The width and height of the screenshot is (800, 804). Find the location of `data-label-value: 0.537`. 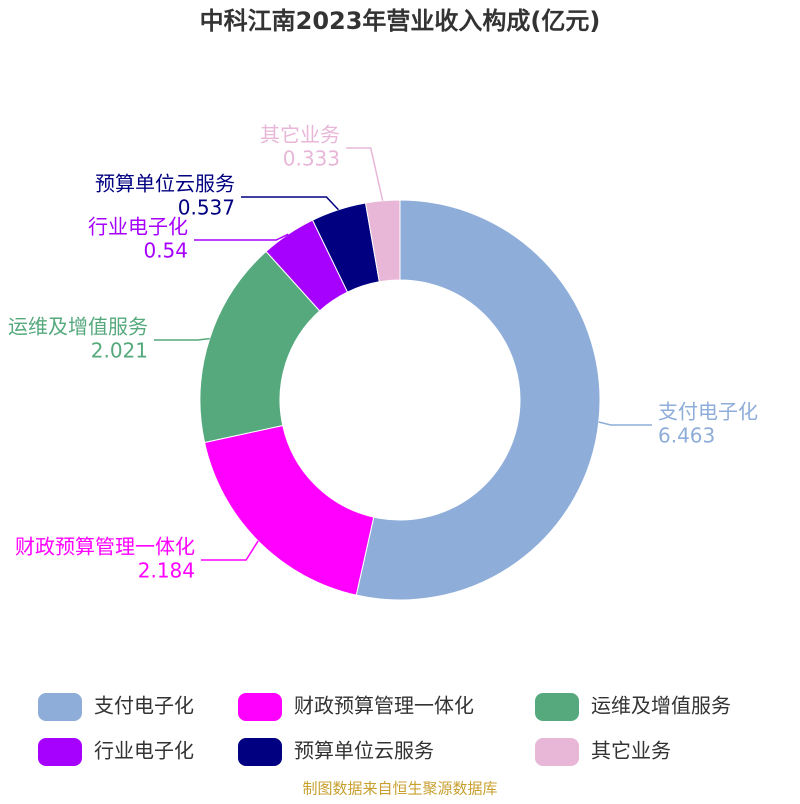

data-label-value: 0.537 is located at coordinates (206, 208).